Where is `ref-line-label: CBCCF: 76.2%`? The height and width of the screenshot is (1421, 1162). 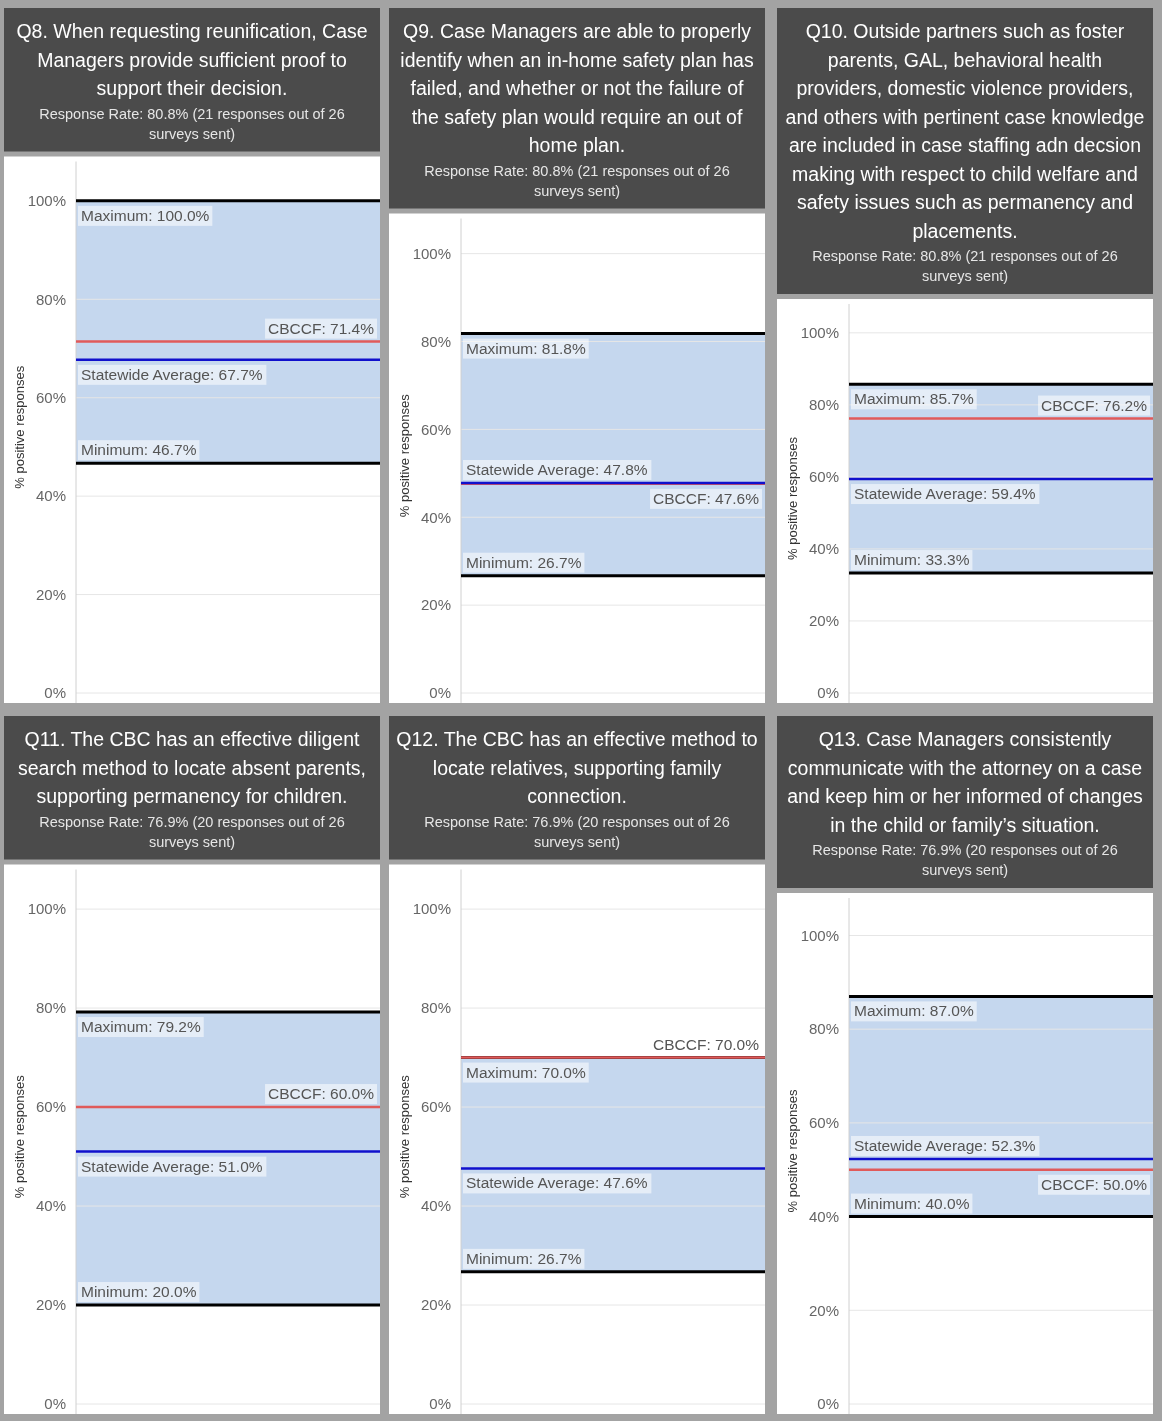
ref-line-label: CBCCF: 76.2% is located at coordinates (1094, 405).